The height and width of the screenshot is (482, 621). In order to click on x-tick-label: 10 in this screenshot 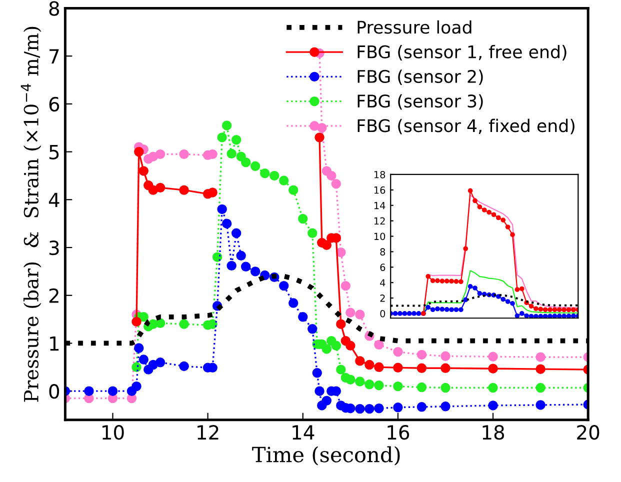, I will do `click(113, 432)`.